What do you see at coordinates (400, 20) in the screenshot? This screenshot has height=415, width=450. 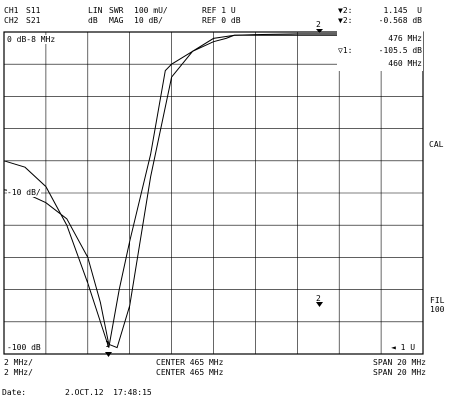 I see `marker2-ch2-value: -0.568 dB` at bounding box center [400, 20].